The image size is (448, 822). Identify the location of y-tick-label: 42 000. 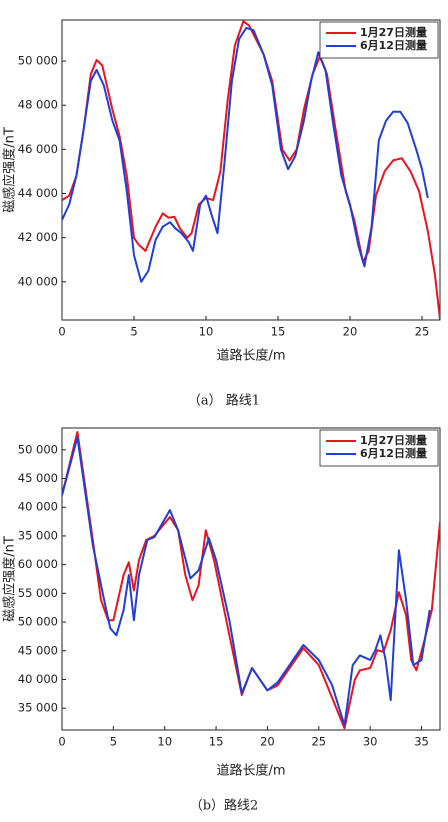
(38, 237).